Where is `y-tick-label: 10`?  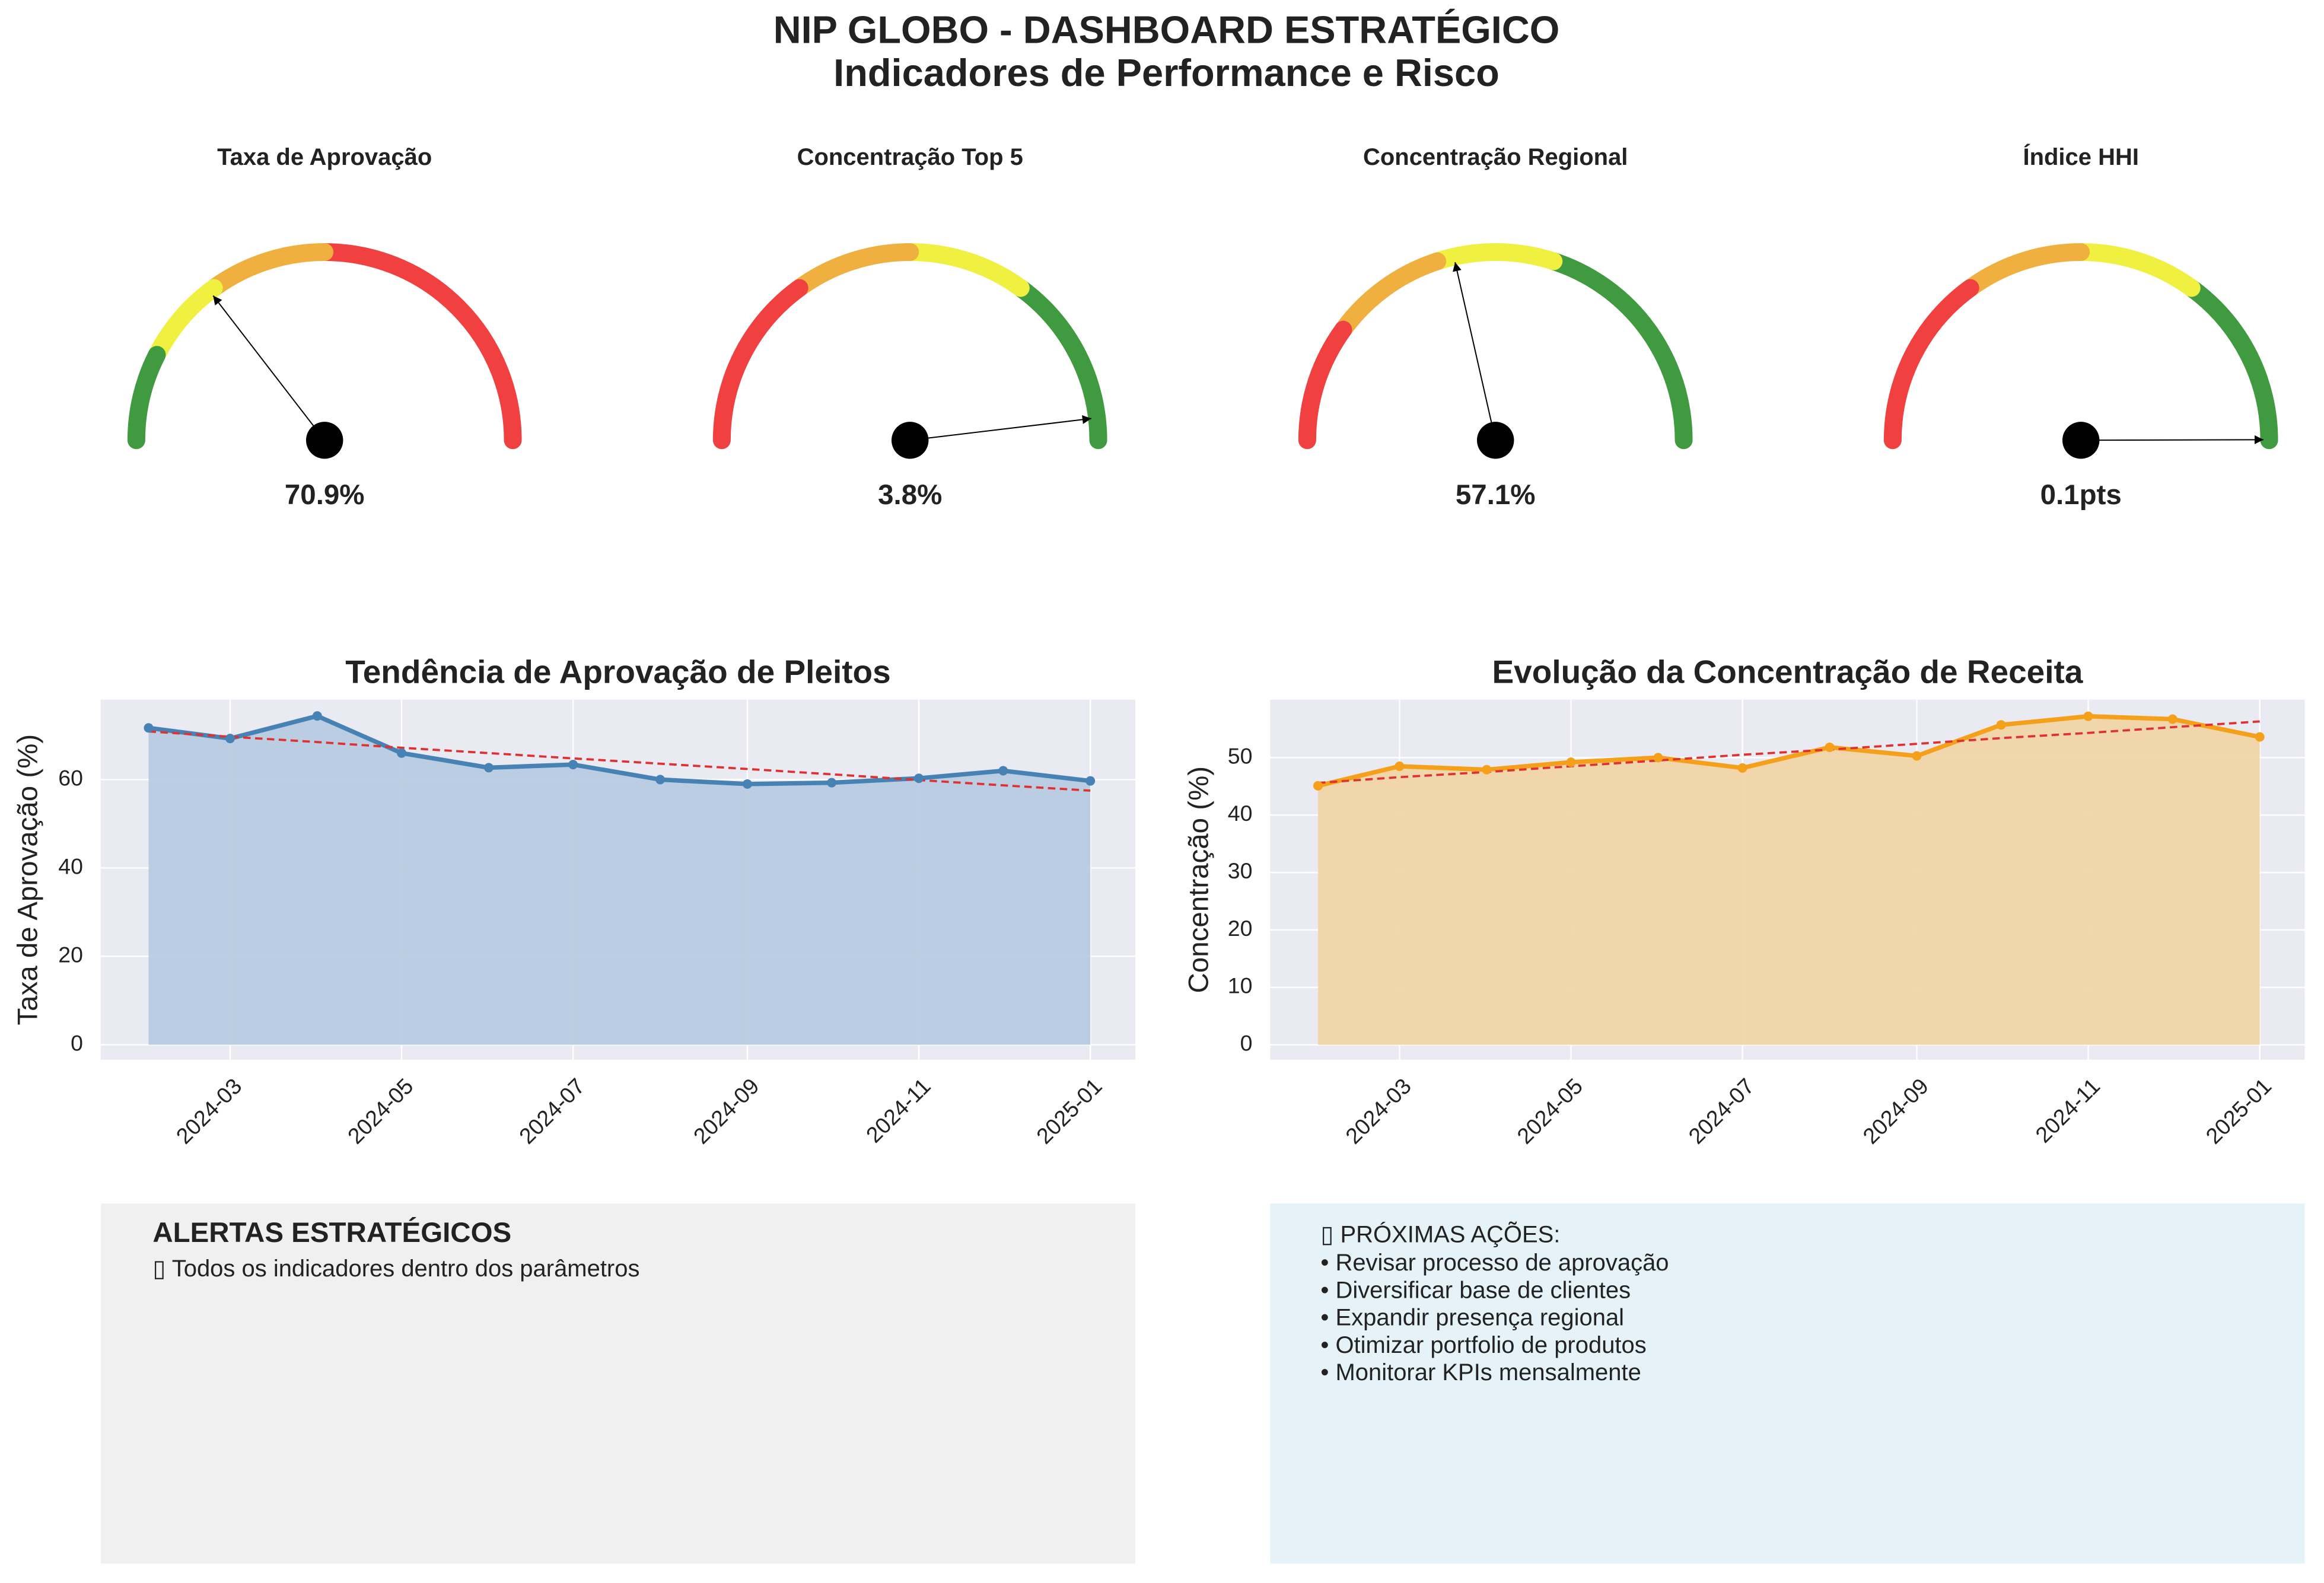
y-tick-label: 10 is located at coordinates (1241, 985).